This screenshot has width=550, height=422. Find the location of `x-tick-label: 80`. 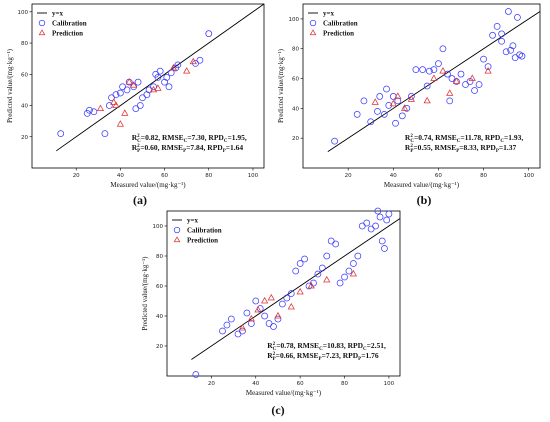

x-tick-label: 80 is located at coordinates (483, 176).